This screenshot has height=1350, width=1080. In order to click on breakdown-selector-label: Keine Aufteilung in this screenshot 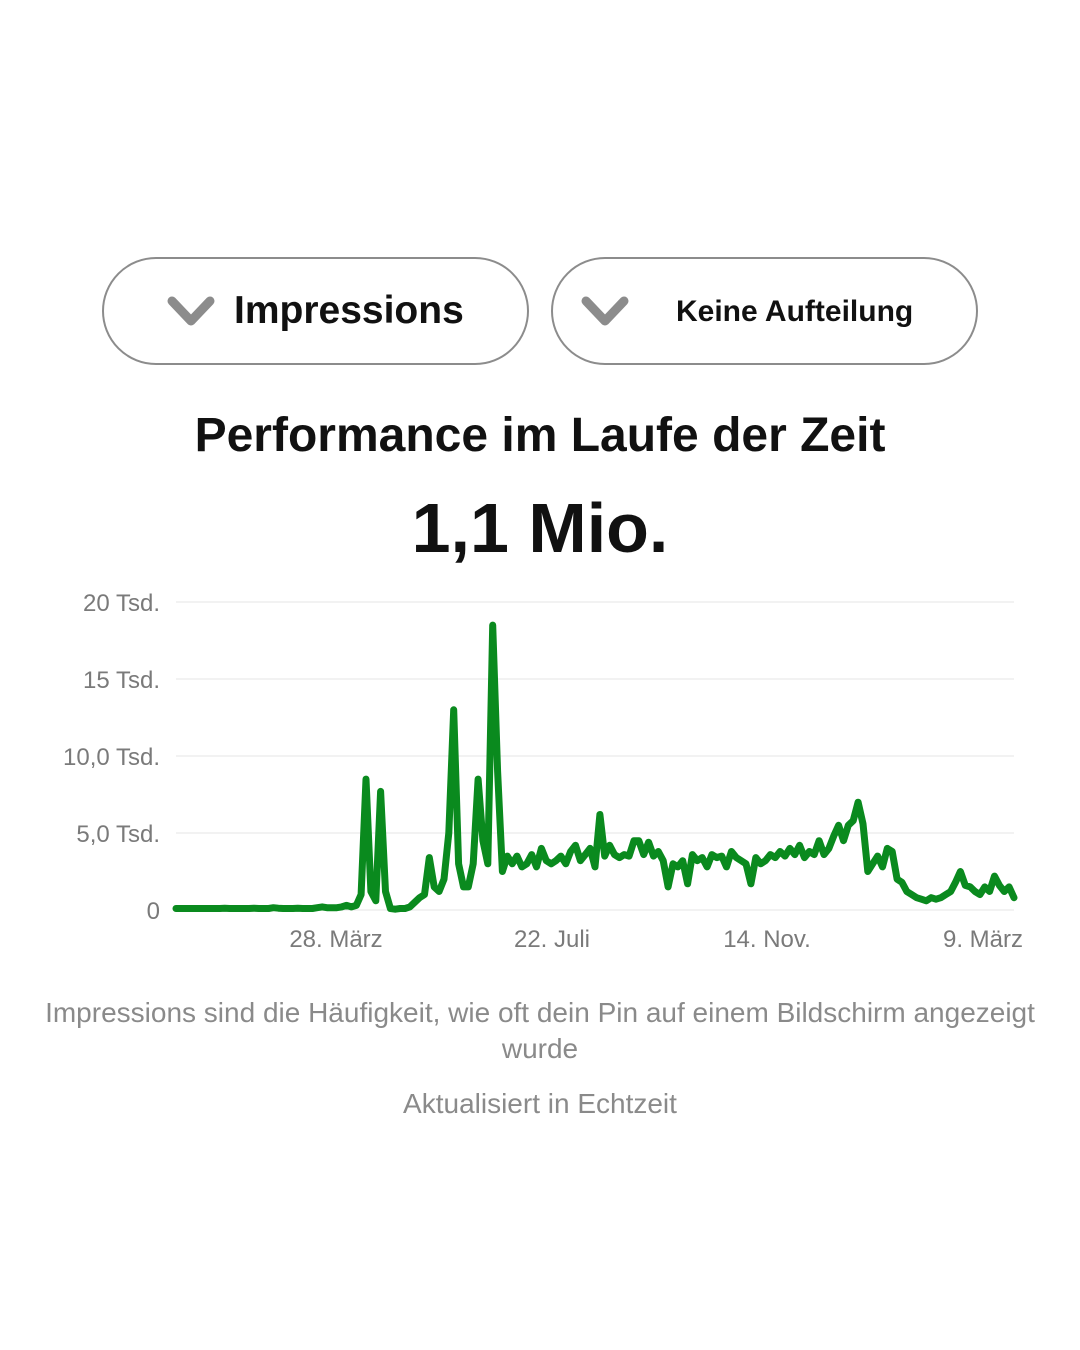, I will do `click(795, 311)`.